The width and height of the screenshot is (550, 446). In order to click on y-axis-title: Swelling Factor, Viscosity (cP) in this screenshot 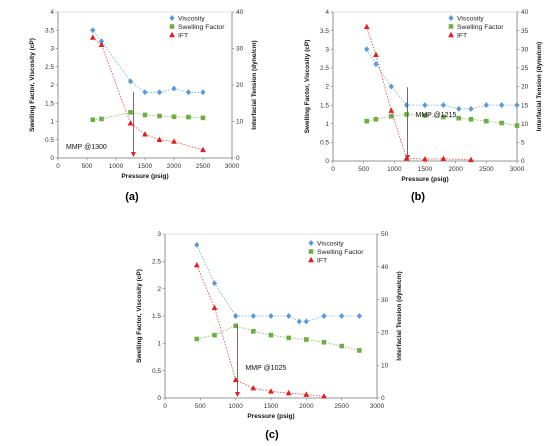, I will do `click(139, 316)`.